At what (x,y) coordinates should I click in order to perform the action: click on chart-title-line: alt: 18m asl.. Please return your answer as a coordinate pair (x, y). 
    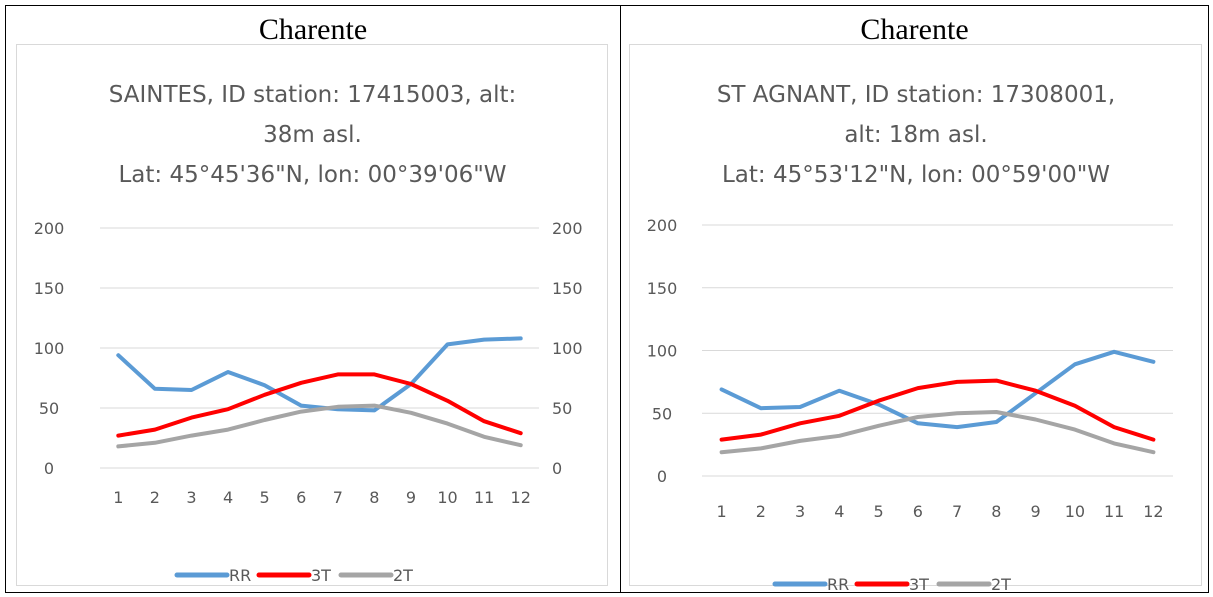
    Looking at the image, I should click on (915, 135).